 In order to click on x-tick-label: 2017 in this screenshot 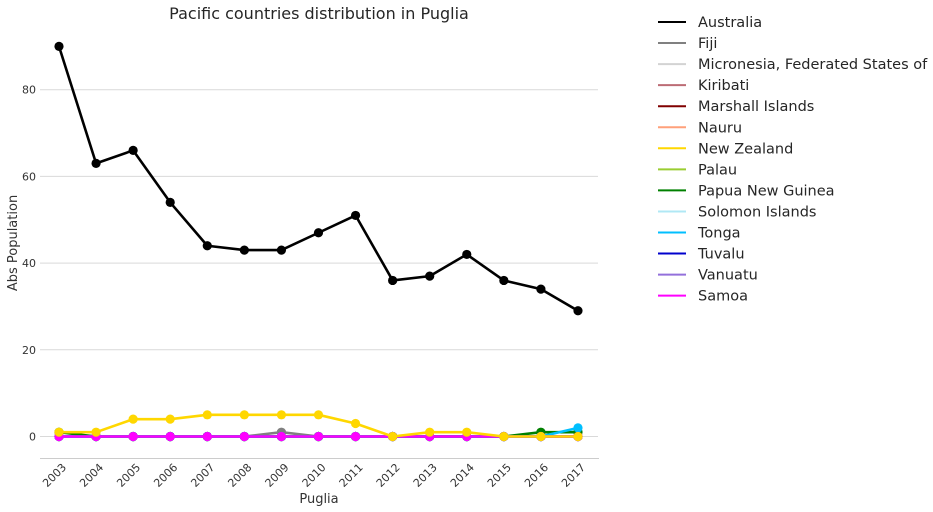, I will do `click(573, 475)`.